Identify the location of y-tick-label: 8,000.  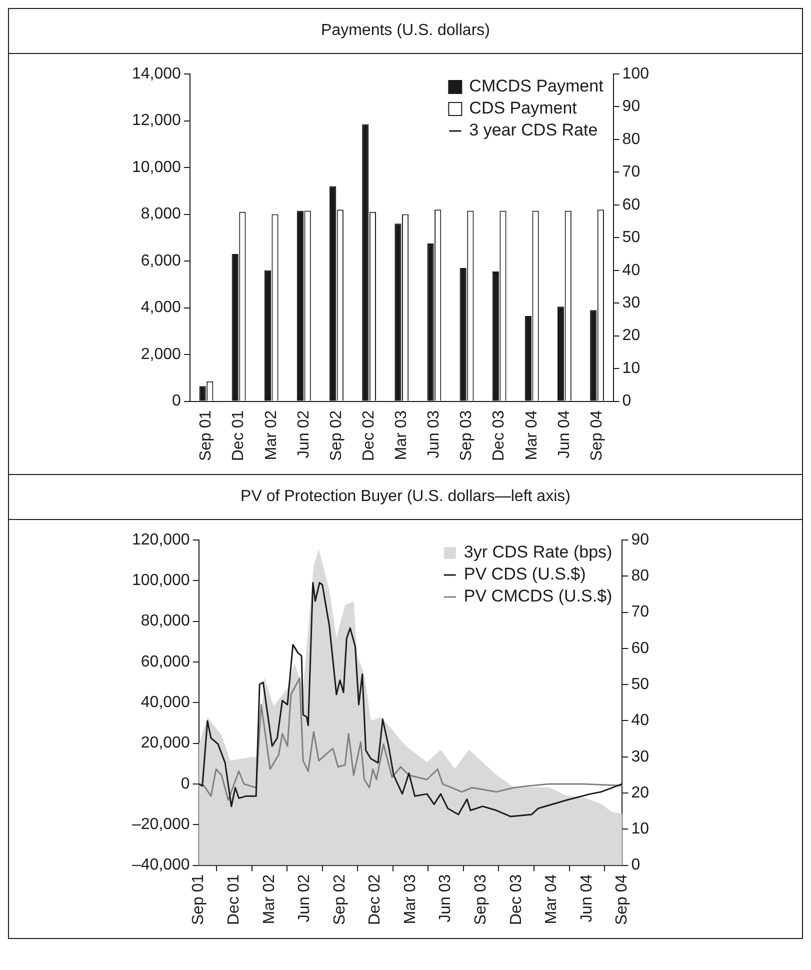
(161, 214).